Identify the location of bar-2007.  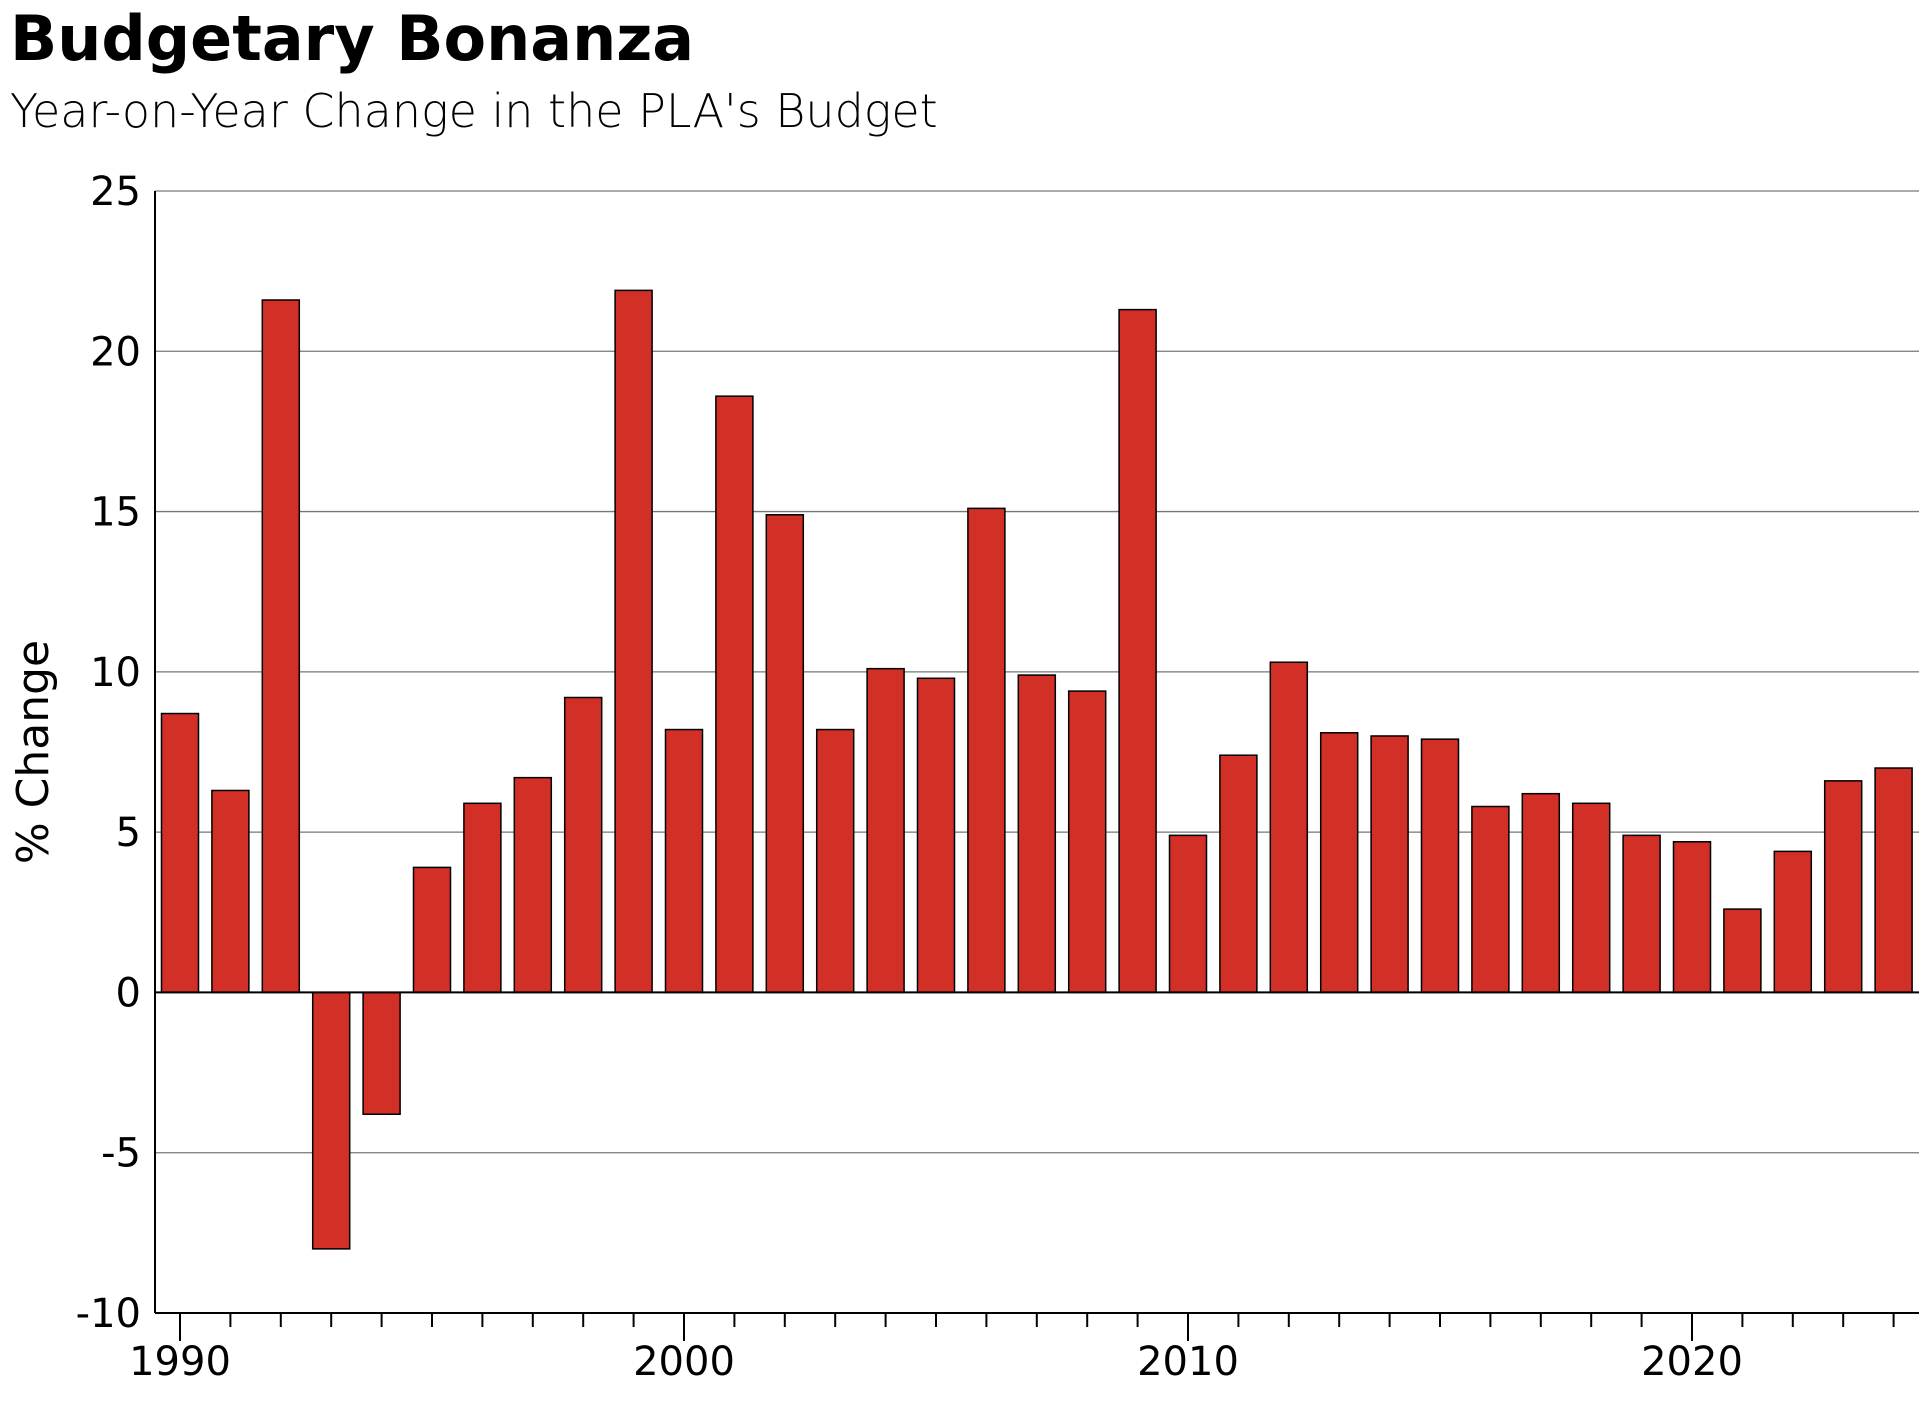
(1037, 834).